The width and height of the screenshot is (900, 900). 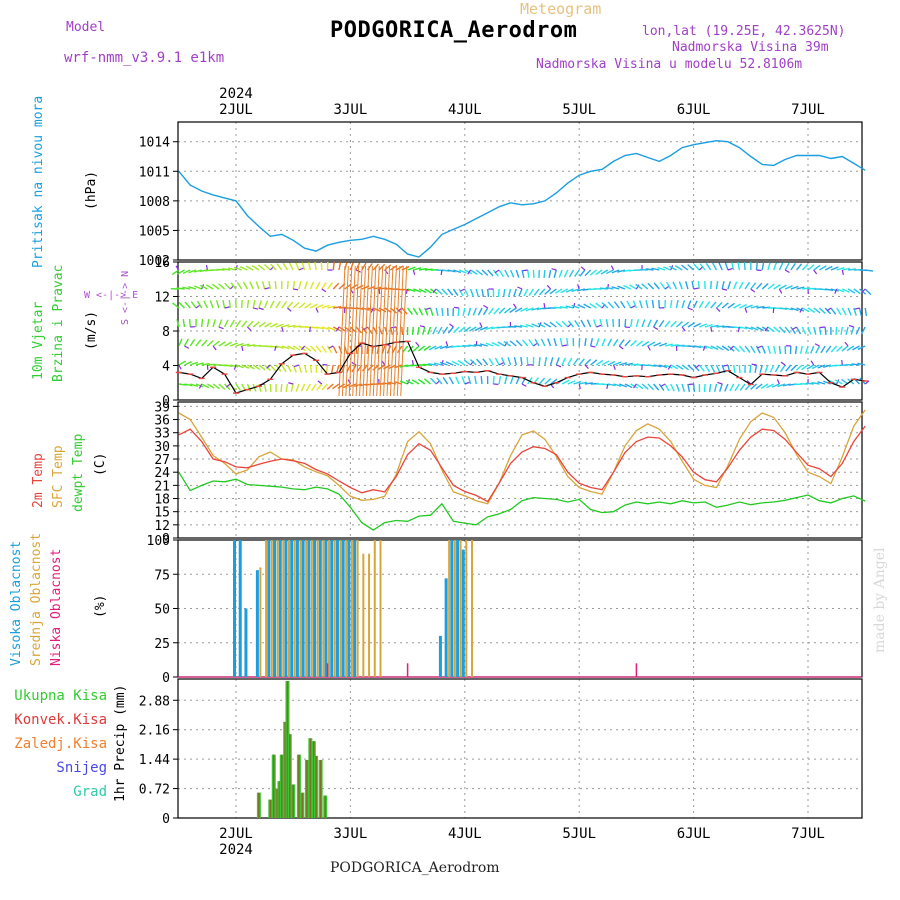 I want to click on cloud-high-bar, so click(x=240, y=608).